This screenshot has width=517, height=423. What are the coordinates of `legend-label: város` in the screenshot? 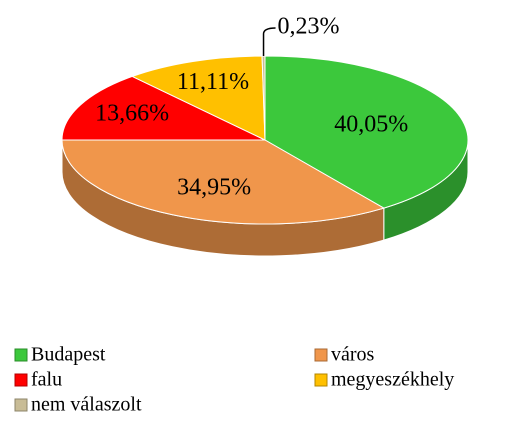 It's located at (353, 355).